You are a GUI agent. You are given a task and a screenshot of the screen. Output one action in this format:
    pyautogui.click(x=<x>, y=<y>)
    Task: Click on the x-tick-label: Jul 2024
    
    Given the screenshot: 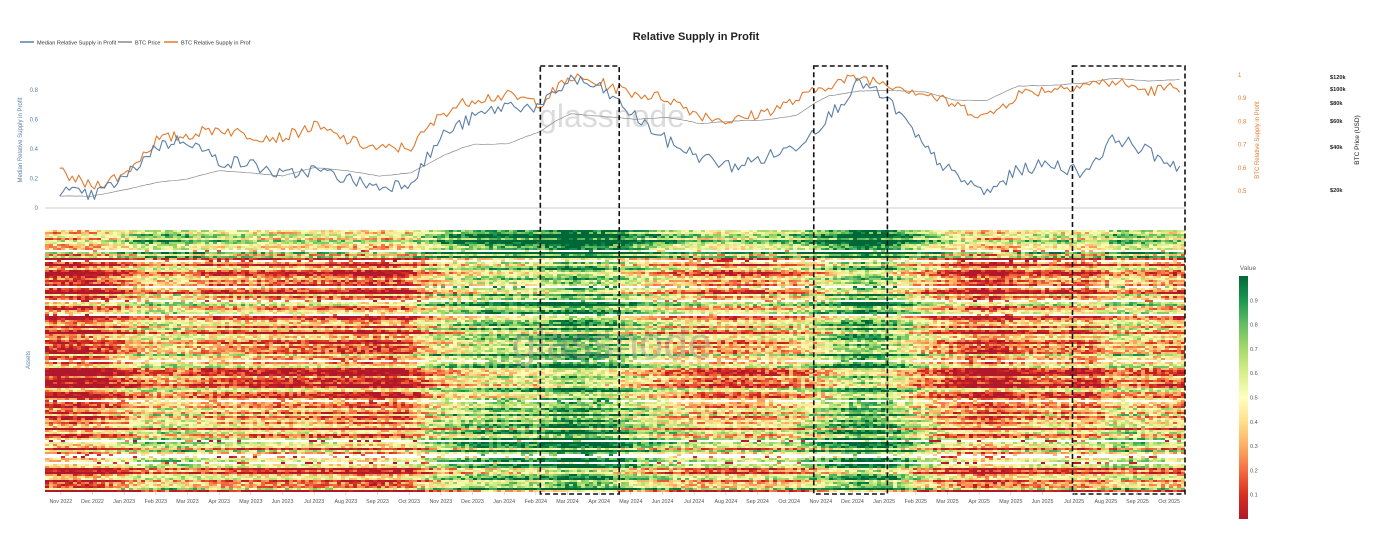 What is the action you would take?
    pyautogui.click(x=694, y=502)
    